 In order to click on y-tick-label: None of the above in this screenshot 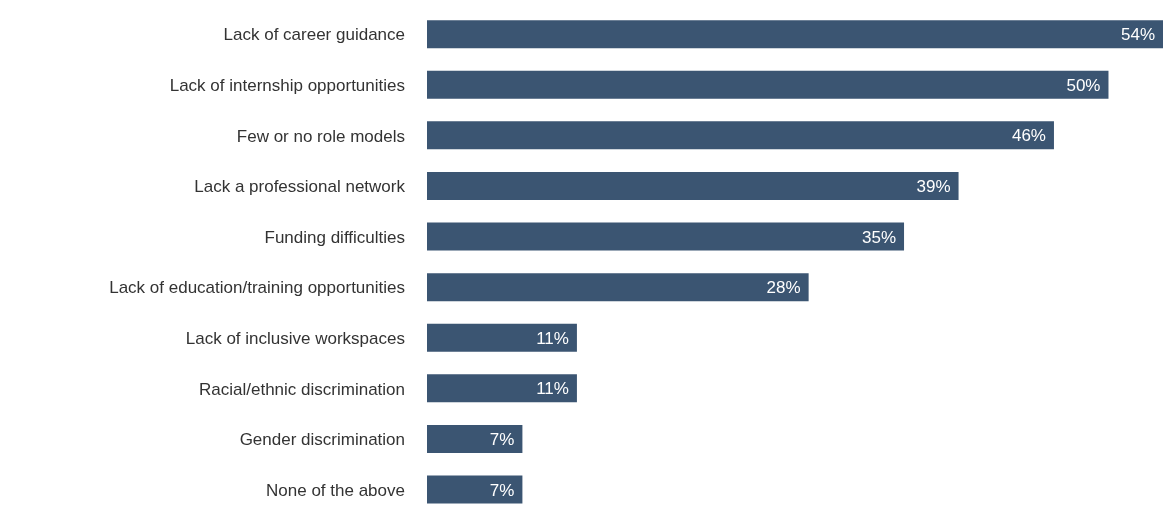, I will do `click(335, 490)`.